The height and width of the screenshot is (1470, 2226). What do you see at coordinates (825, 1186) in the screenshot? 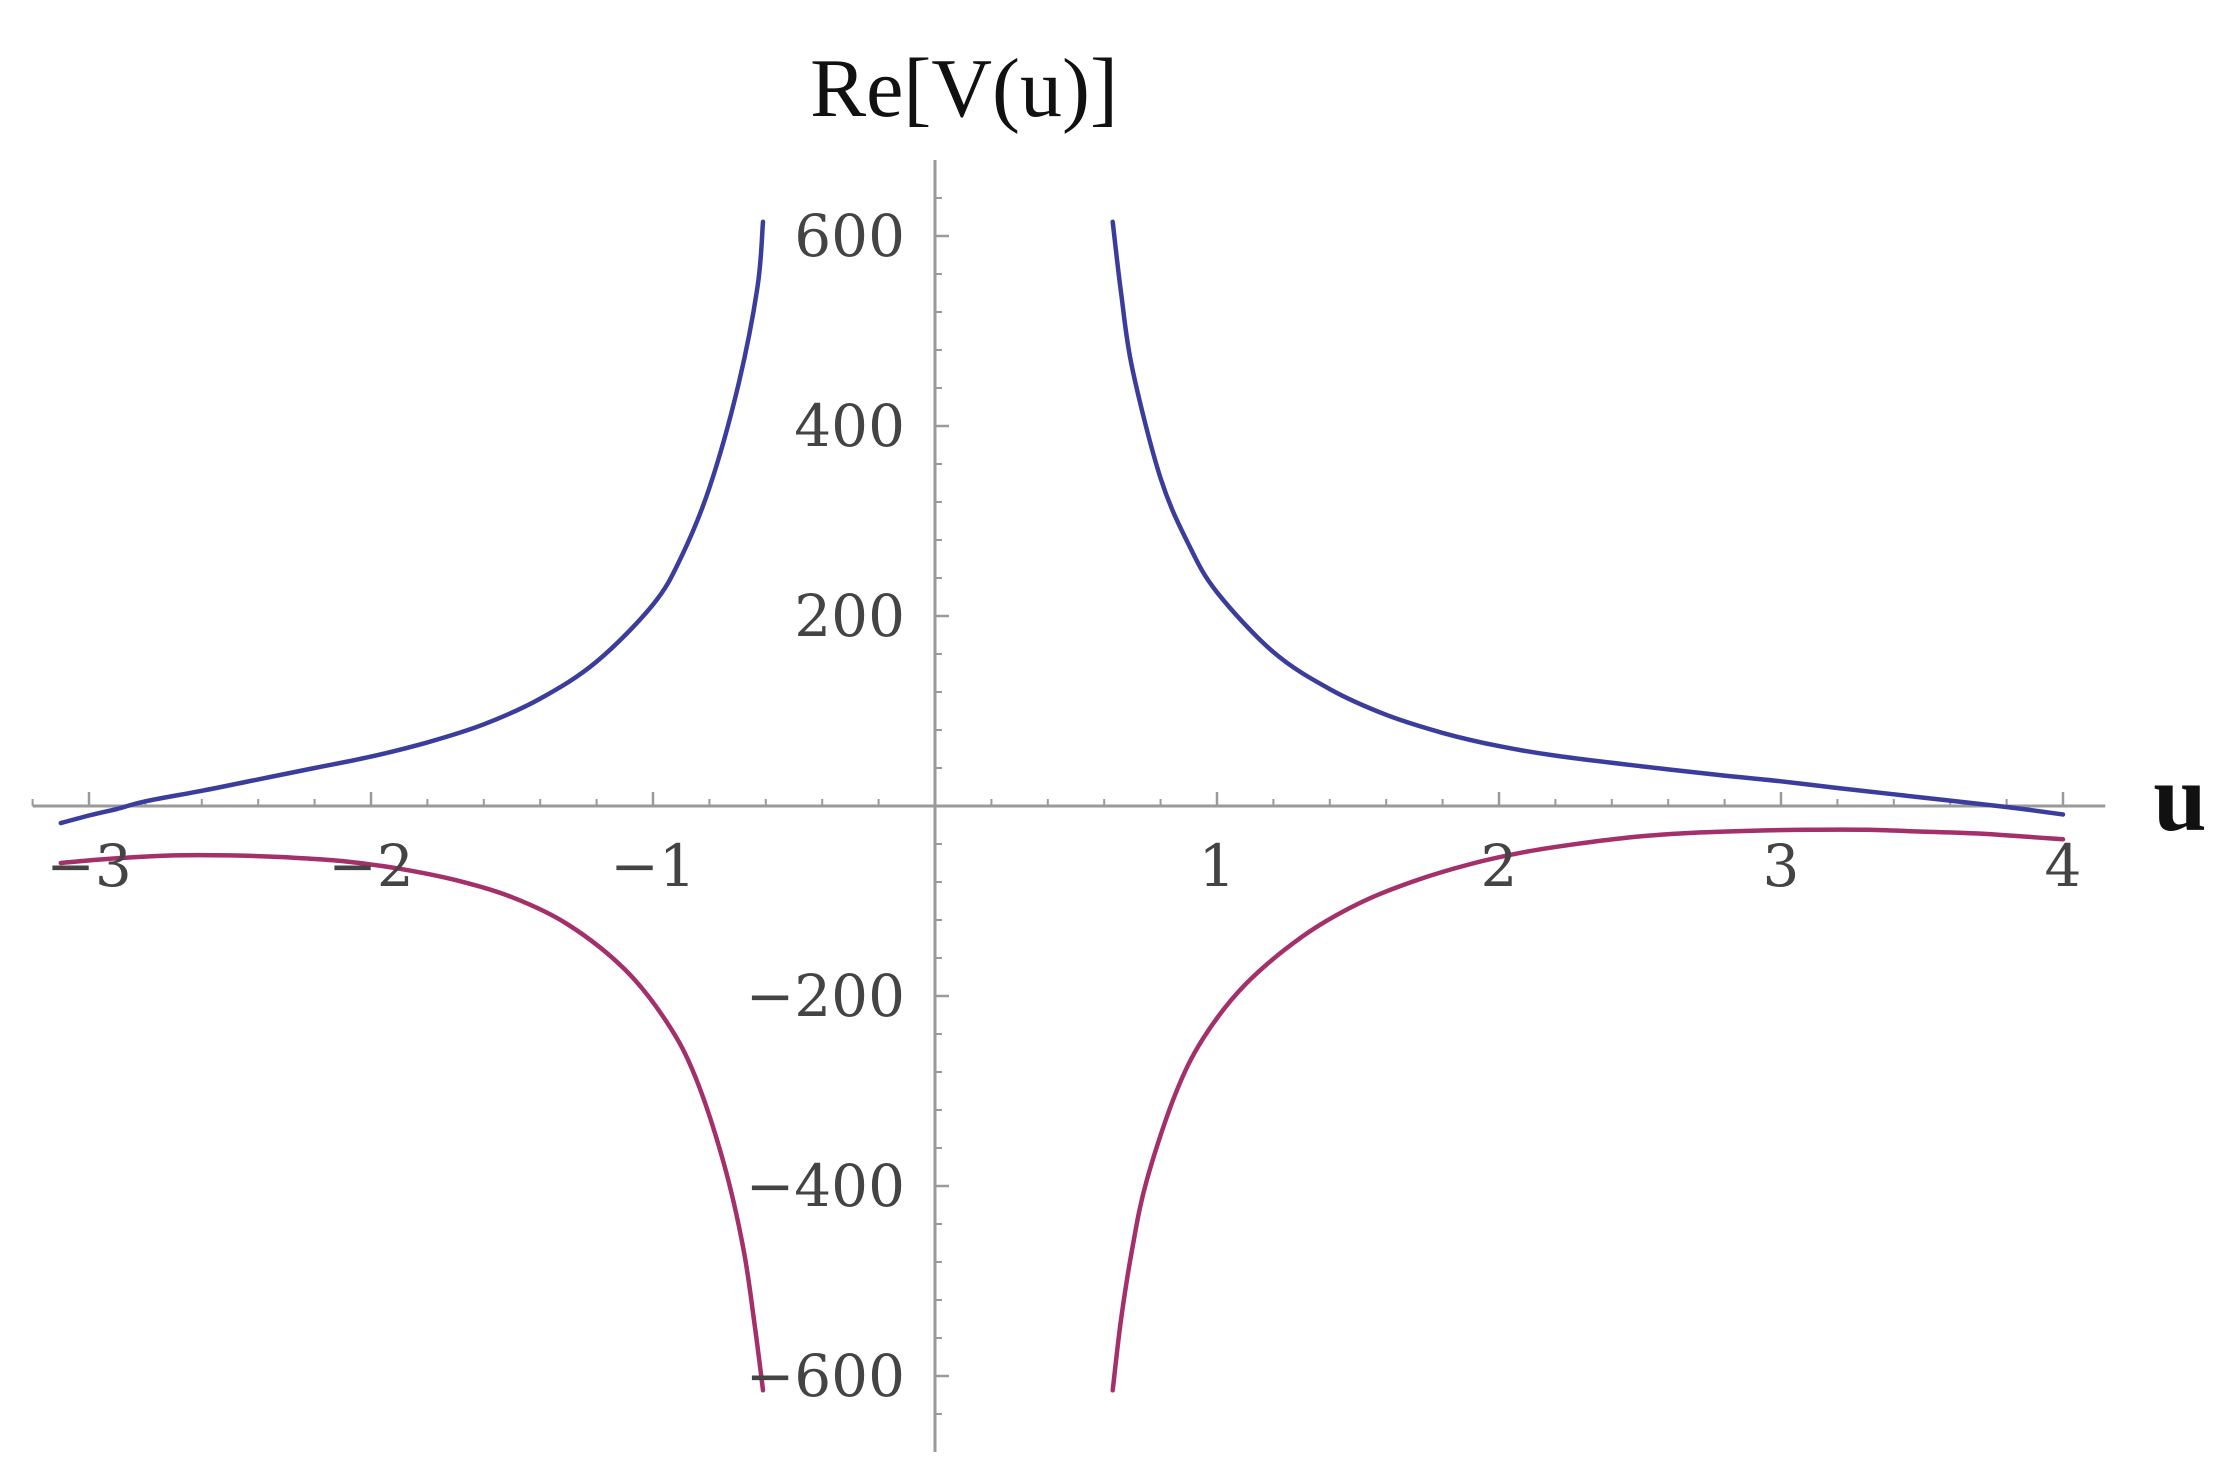
I see `y-tick-label: −400` at bounding box center [825, 1186].